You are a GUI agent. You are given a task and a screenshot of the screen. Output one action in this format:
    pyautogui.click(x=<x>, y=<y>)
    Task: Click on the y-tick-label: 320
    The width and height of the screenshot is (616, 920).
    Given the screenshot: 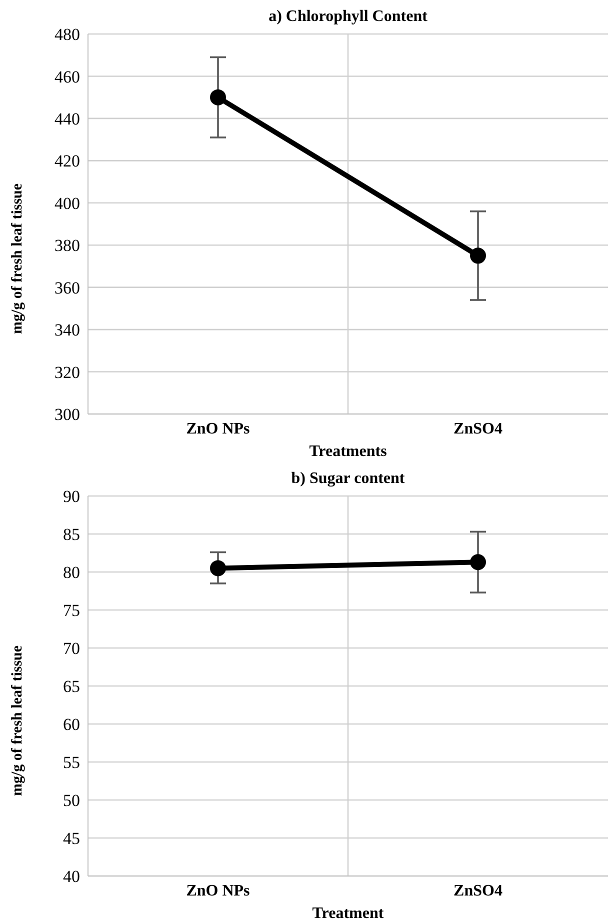 What is the action you would take?
    pyautogui.click(x=67, y=372)
    